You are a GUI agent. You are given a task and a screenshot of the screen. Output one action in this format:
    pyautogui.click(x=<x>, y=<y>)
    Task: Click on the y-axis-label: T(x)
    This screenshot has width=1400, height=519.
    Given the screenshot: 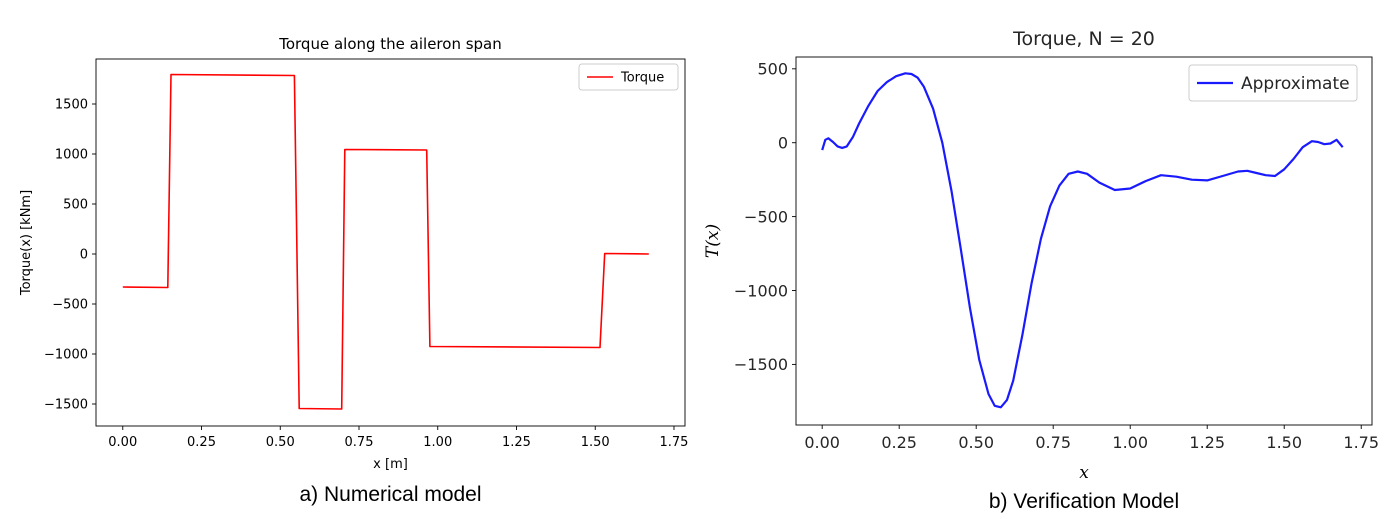 What is the action you would take?
    pyautogui.click(x=713, y=241)
    